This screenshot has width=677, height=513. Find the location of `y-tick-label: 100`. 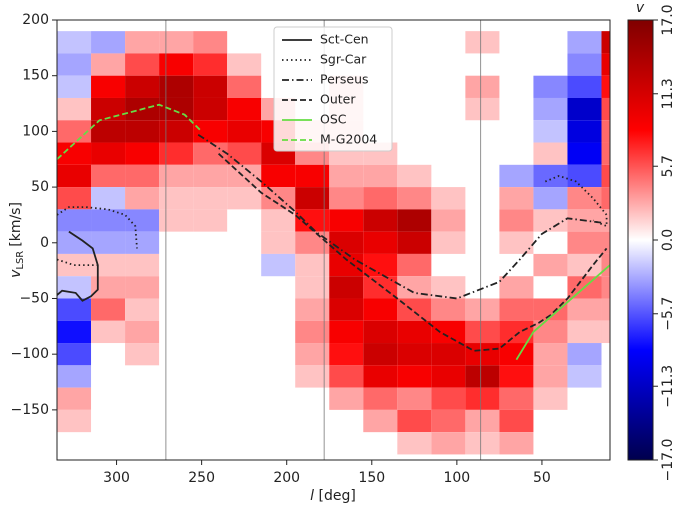

y-tick-label: 100 is located at coordinates (35, 131).